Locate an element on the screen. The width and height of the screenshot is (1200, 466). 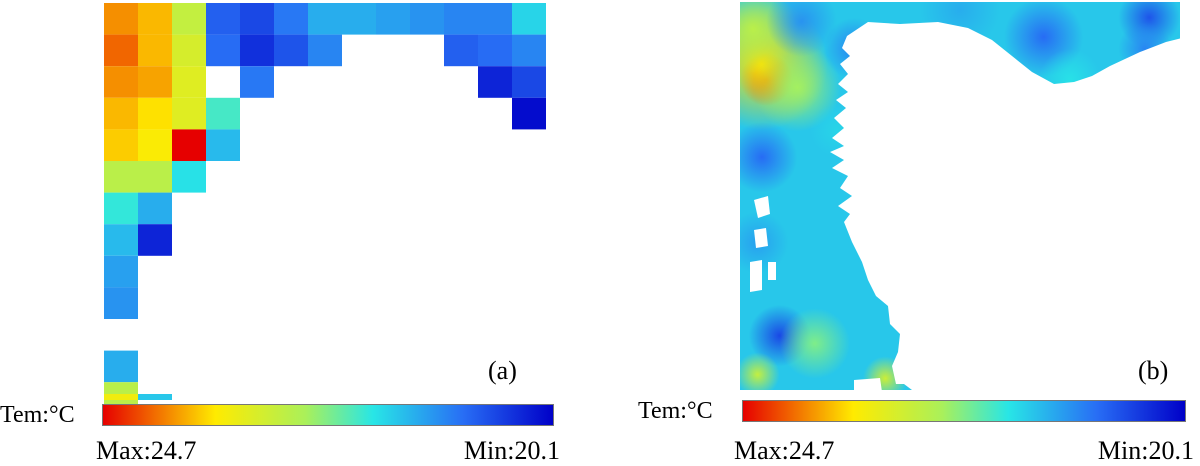
colorbar-min-label-b: Min:20.1 is located at coordinates (1145, 450).